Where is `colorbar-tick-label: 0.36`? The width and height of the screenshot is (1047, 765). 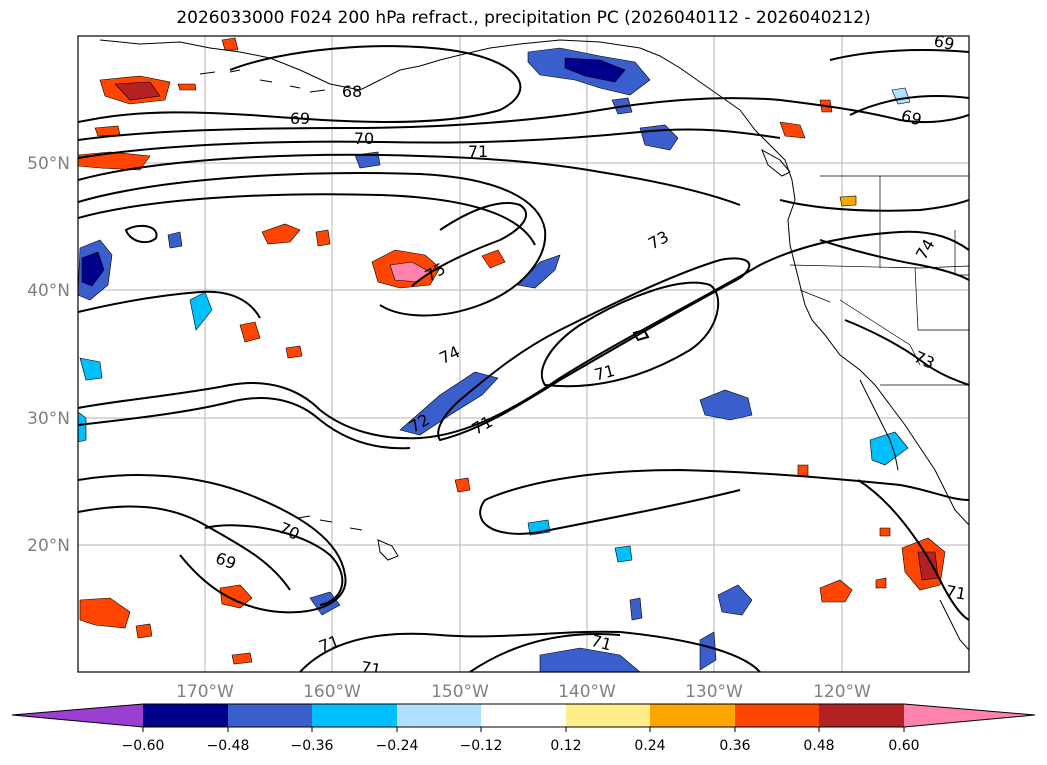
colorbar-tick-label: 0.36 is located at coordinates (734, 746).